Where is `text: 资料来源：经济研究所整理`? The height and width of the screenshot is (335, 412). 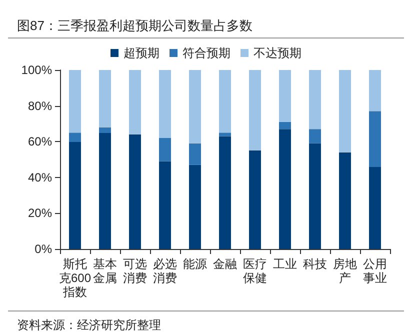
text: 资料来源：经济研究所整理 is located at coordinates (89, 325).